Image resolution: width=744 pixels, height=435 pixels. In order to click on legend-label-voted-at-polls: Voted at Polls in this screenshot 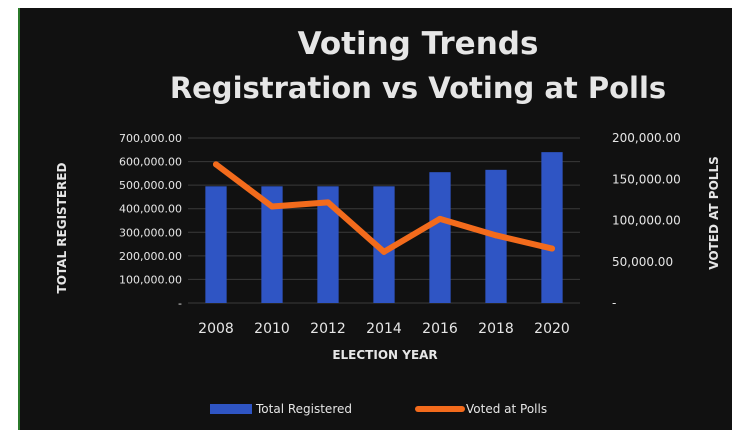, I will do `click(506, 409)`.